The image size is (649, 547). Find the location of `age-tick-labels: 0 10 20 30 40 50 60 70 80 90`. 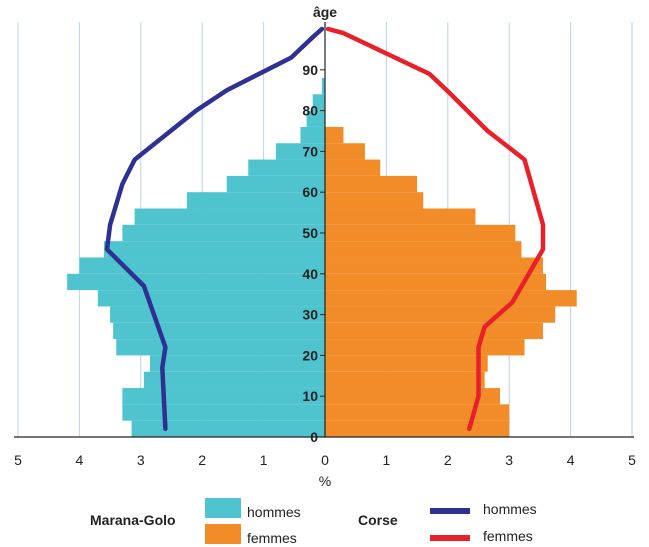

age-tick-labels: 0 10 20 30 40 50 60 70 80 90 is located at coordinates (310, 253).